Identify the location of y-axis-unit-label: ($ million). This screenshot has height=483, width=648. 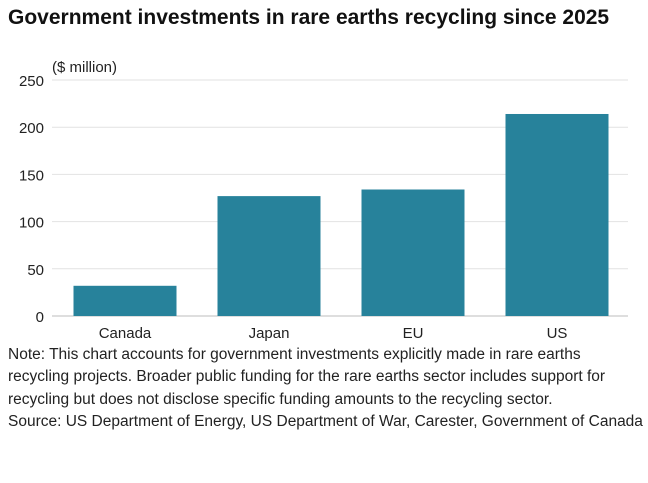
(84, 67).